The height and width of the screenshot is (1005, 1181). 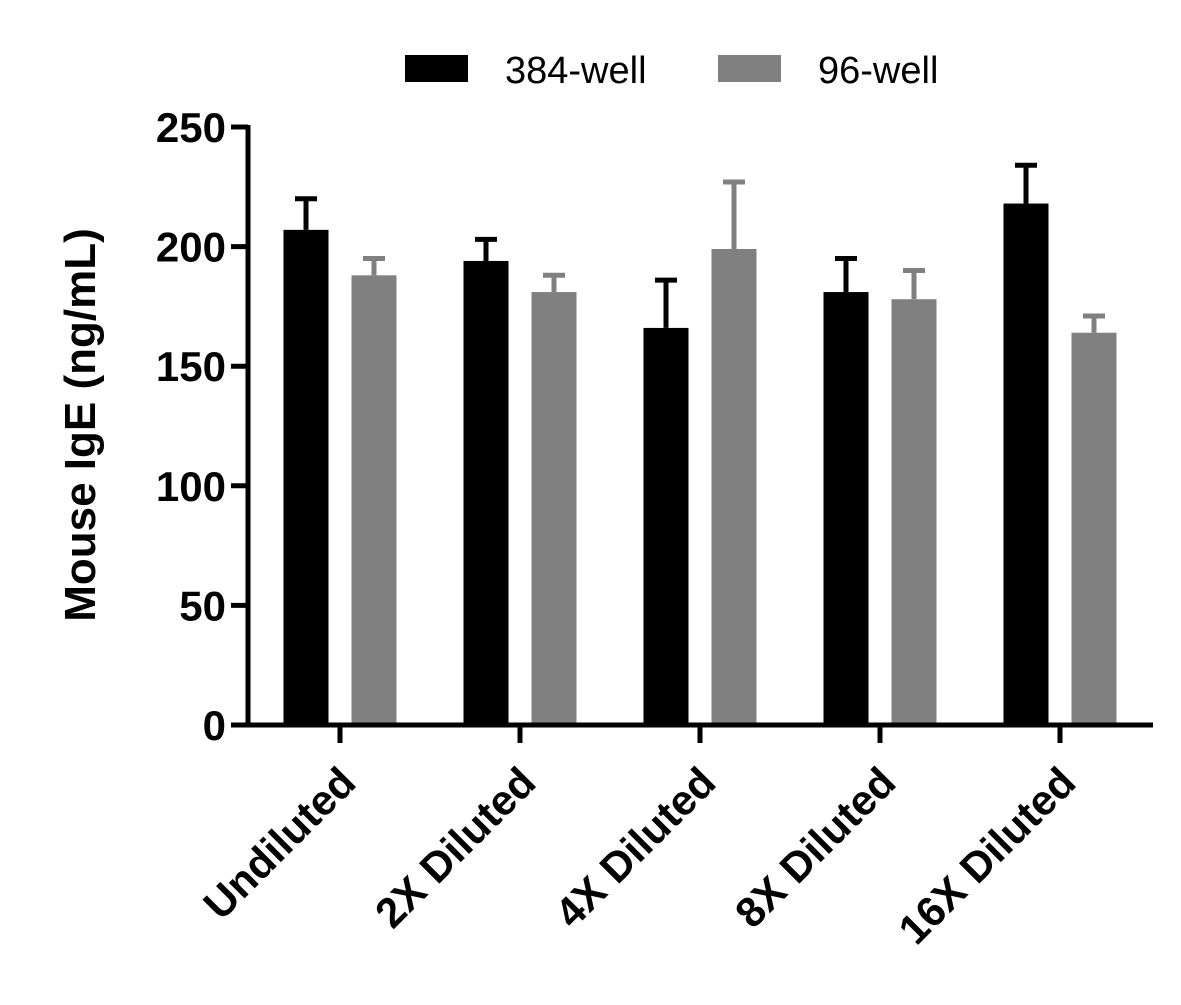 What do you see at coordinates (455, 847) in the screenshot?
I see `x-category-label-2x-diluted: 2X Diluted` at bounding box center [455, 847].